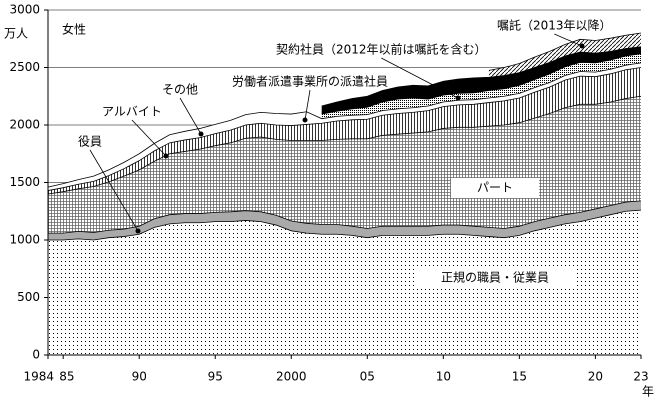  What do you see at coordinates (381, 49) in the screenshot?
I see `series-label: 契約社員（2012年以前は嘱託を含む）` at bounding box center [381, 49].